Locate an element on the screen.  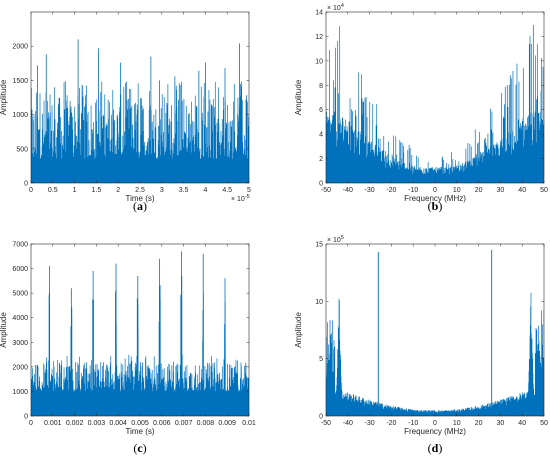
series-b is located at coordinates (435, 104).